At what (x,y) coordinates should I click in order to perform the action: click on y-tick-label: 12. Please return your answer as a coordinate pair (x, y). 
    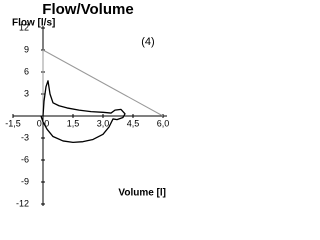
    Looking at the image, I should click on (24, 27).